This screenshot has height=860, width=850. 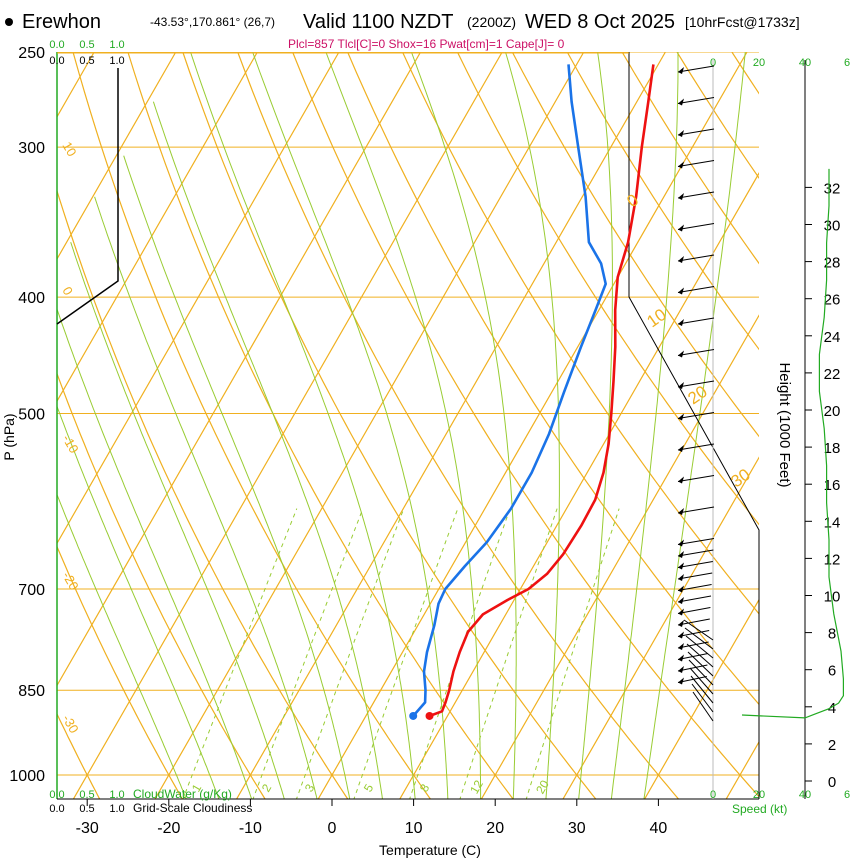 What do you see at coordinates (87, 196) in the screenshot?
I see `cloud-water-line` at bounding box center [87, 196].